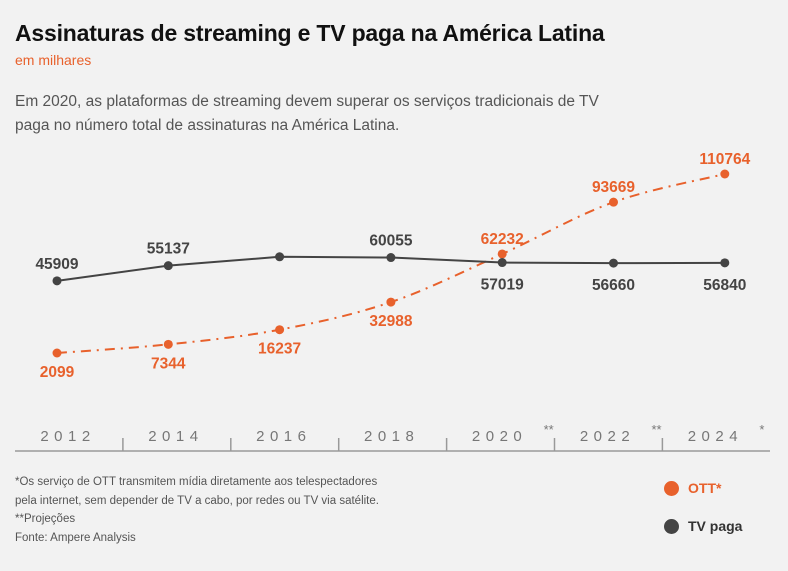  What do you see at coordinates (390, 321) in the screenshot?
I see `data-label-ott: 32988` at bounding box center [390, 321].